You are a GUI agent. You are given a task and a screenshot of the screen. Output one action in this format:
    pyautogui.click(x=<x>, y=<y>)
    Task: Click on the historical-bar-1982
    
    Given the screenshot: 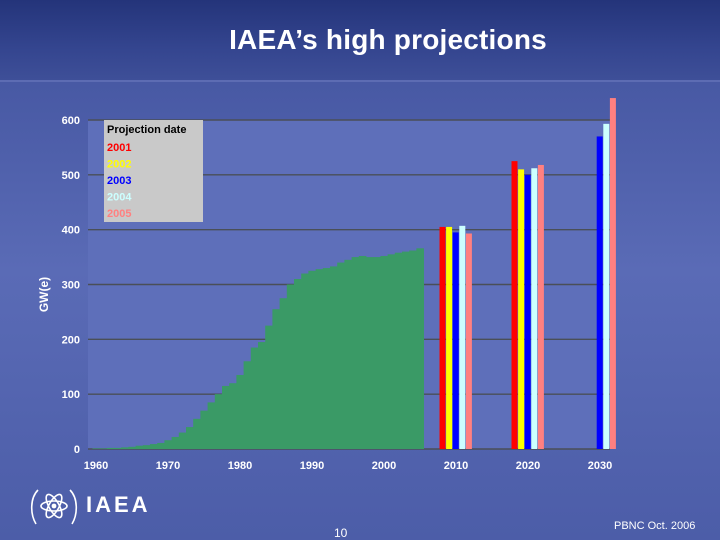 What is the action you would take?
    pyautogui.click(x=254, y=398)
    